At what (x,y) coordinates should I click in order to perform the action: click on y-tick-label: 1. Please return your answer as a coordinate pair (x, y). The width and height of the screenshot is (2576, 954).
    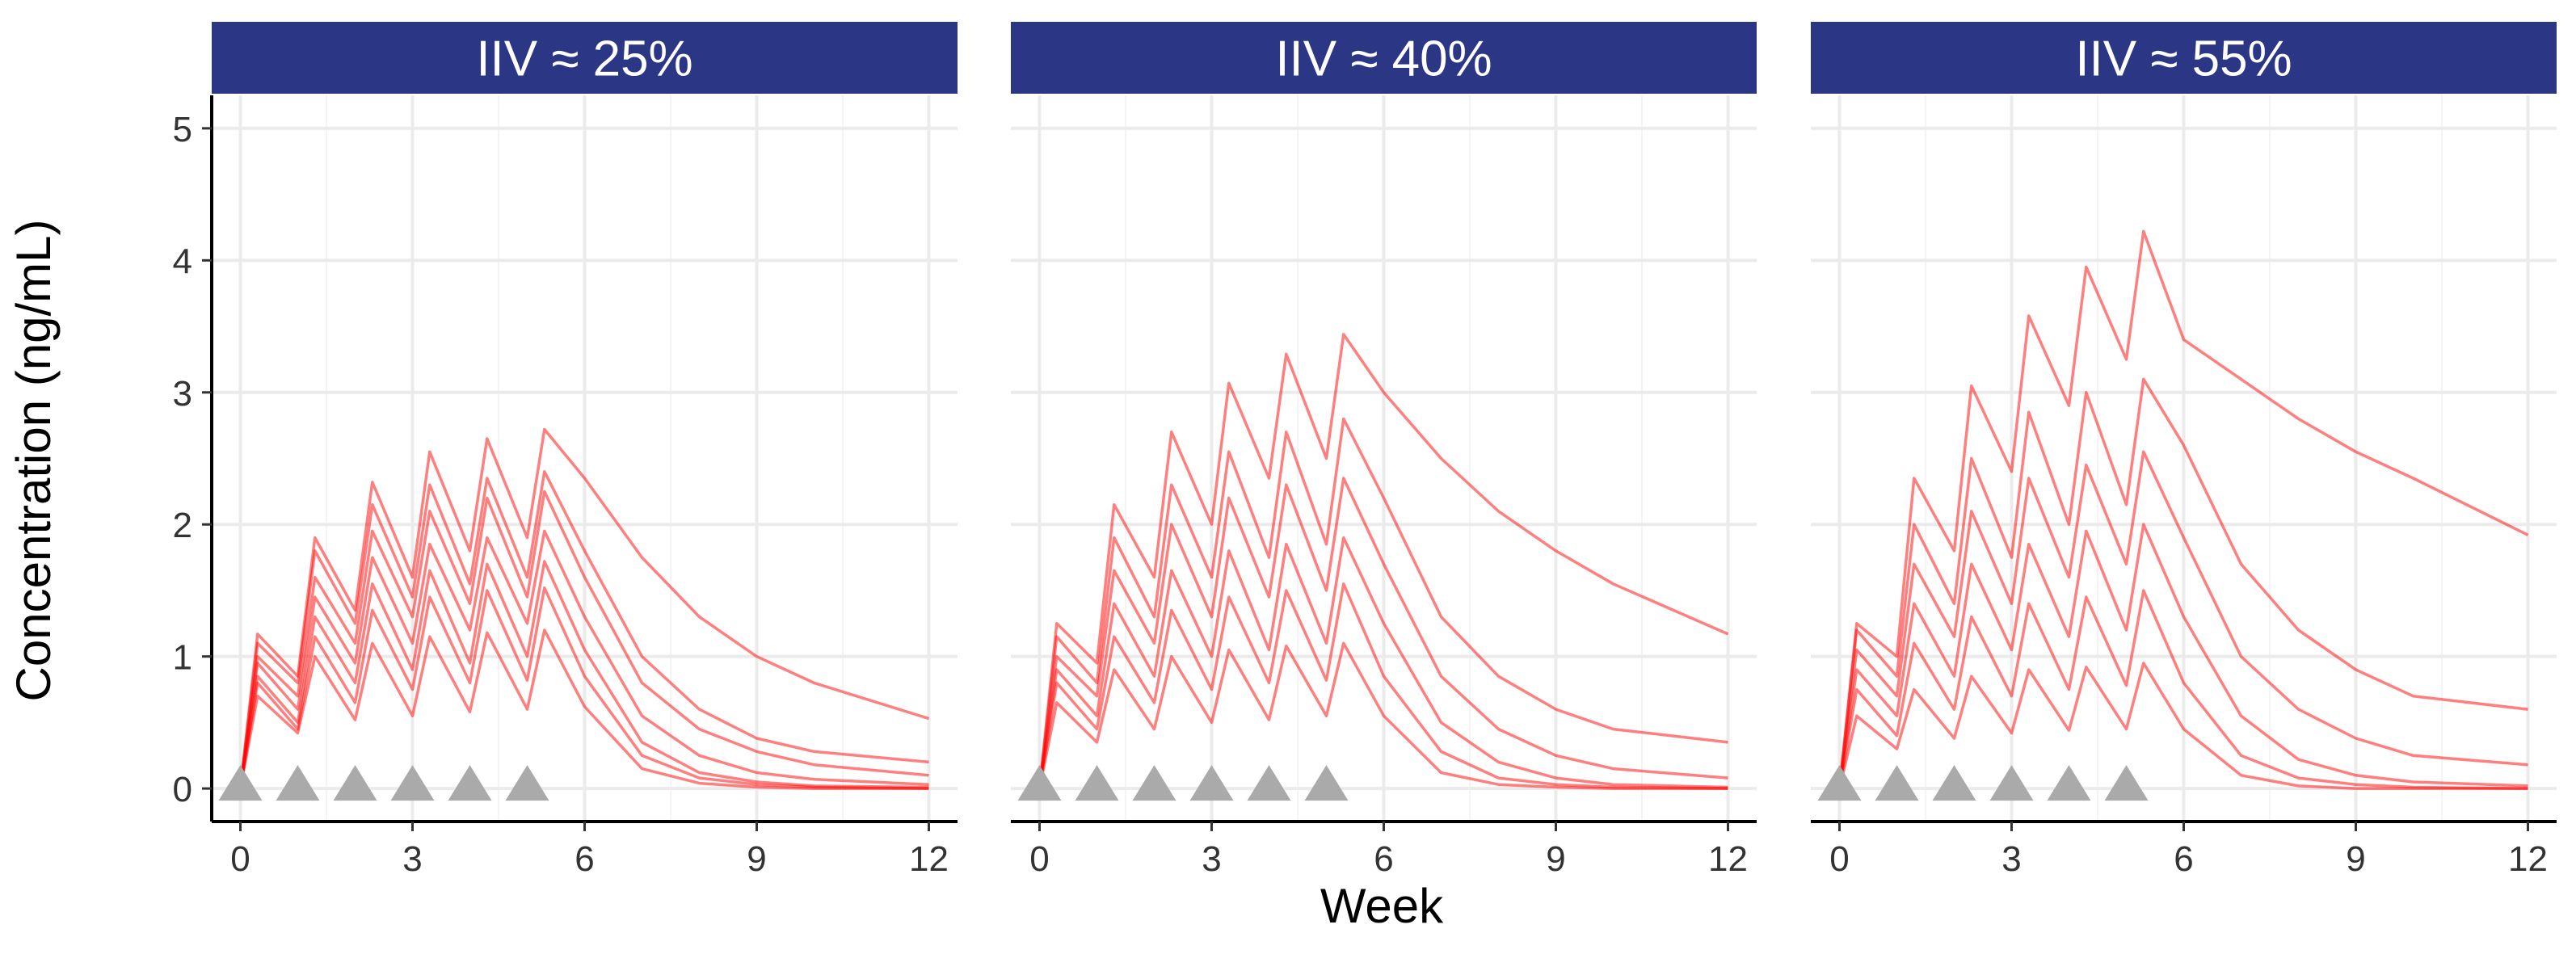
    Looking at the image, I should click on (182, 658).